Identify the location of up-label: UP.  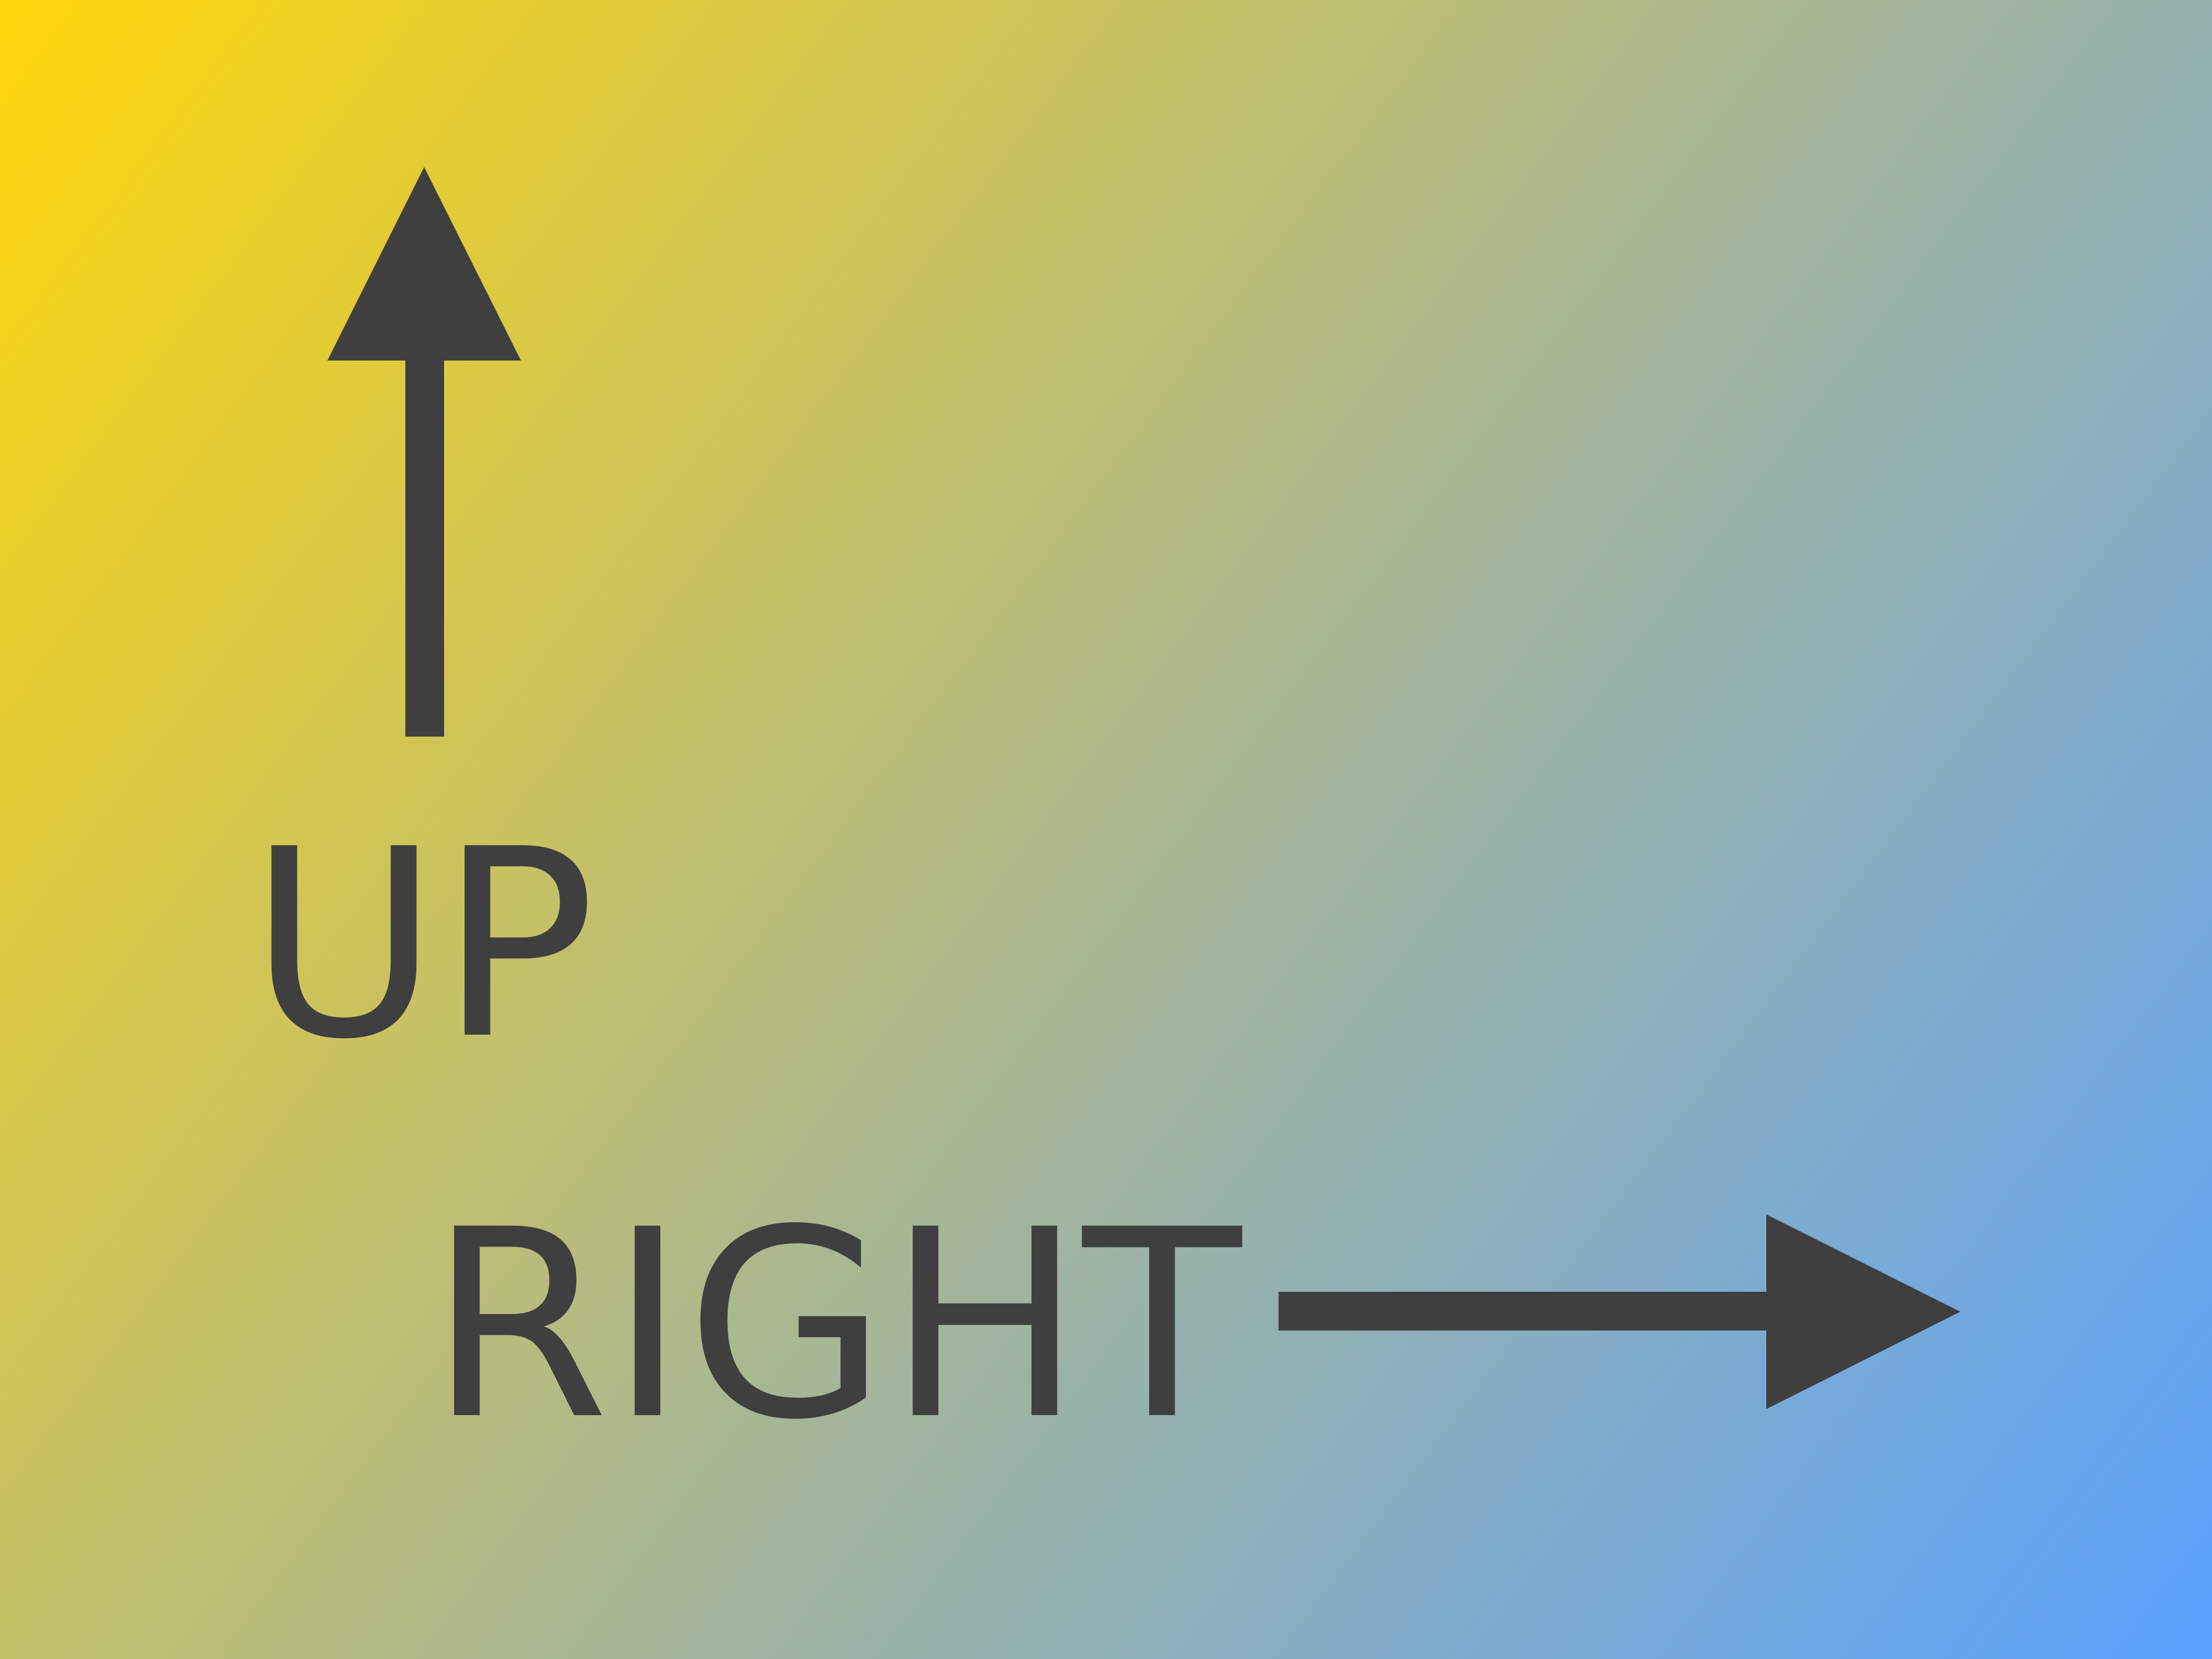
(422, 945).